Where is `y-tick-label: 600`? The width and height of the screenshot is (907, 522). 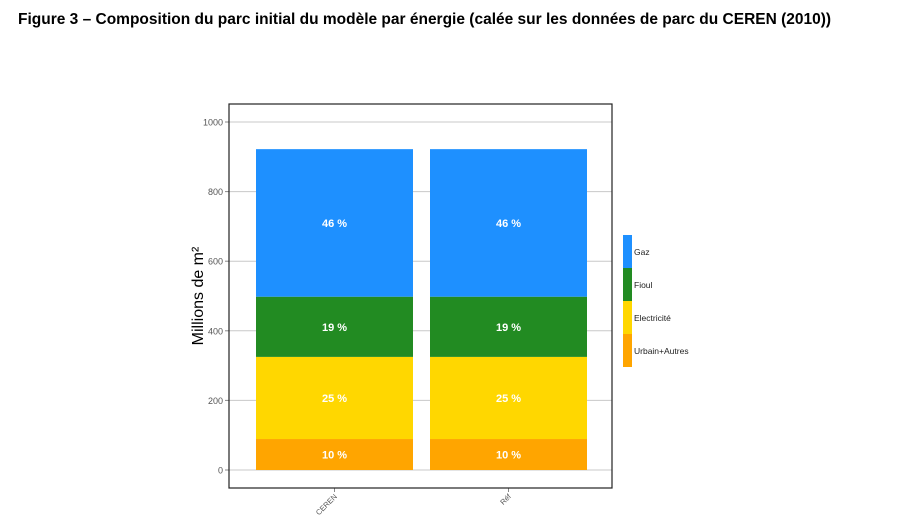 y-tick-label: 600 is located at coordinates (215, 262).